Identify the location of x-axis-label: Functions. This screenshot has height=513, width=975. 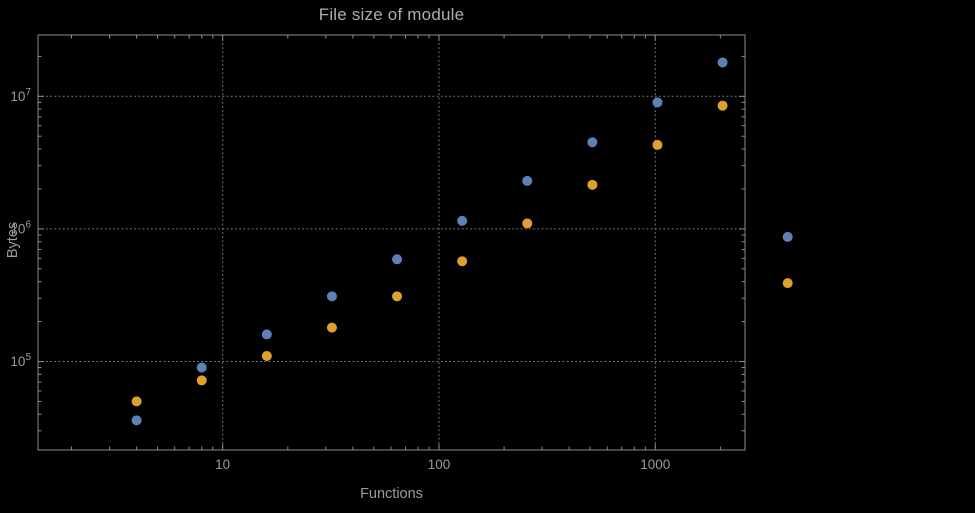
(391, 494).